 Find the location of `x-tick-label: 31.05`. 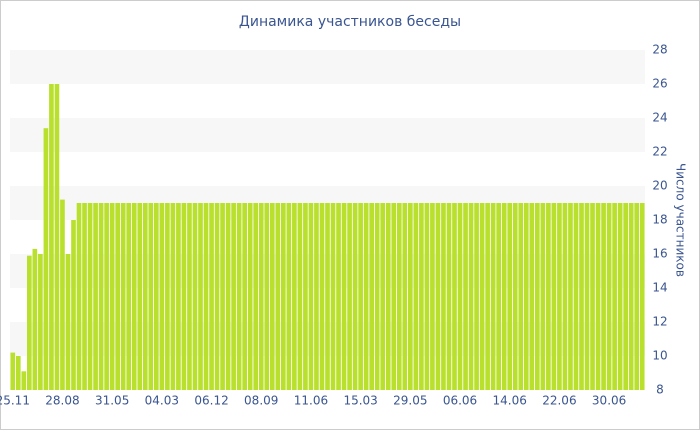

x-tick-label: 31.05 is located at coordinates (112, 401).